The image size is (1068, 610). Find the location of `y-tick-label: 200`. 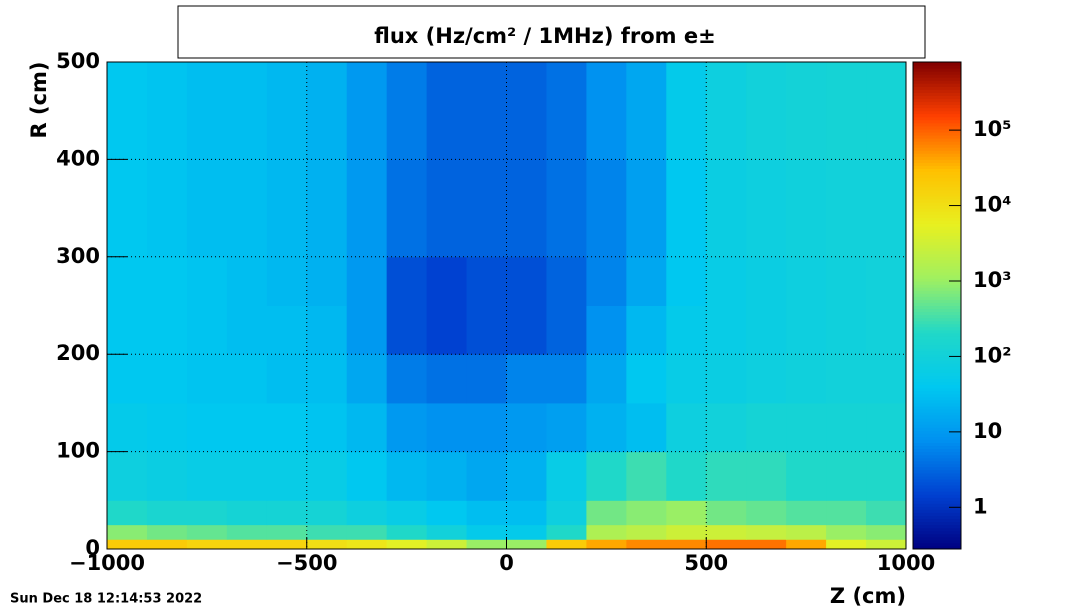

y-tick-label: 200 is located at coordinates (78, 353).